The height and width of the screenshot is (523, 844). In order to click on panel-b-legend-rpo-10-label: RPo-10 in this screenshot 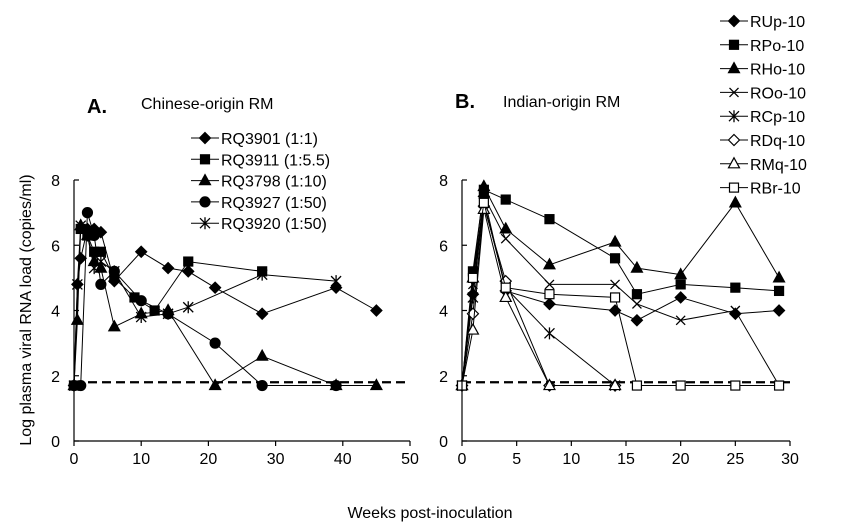, I will do `click(777, 46)`.